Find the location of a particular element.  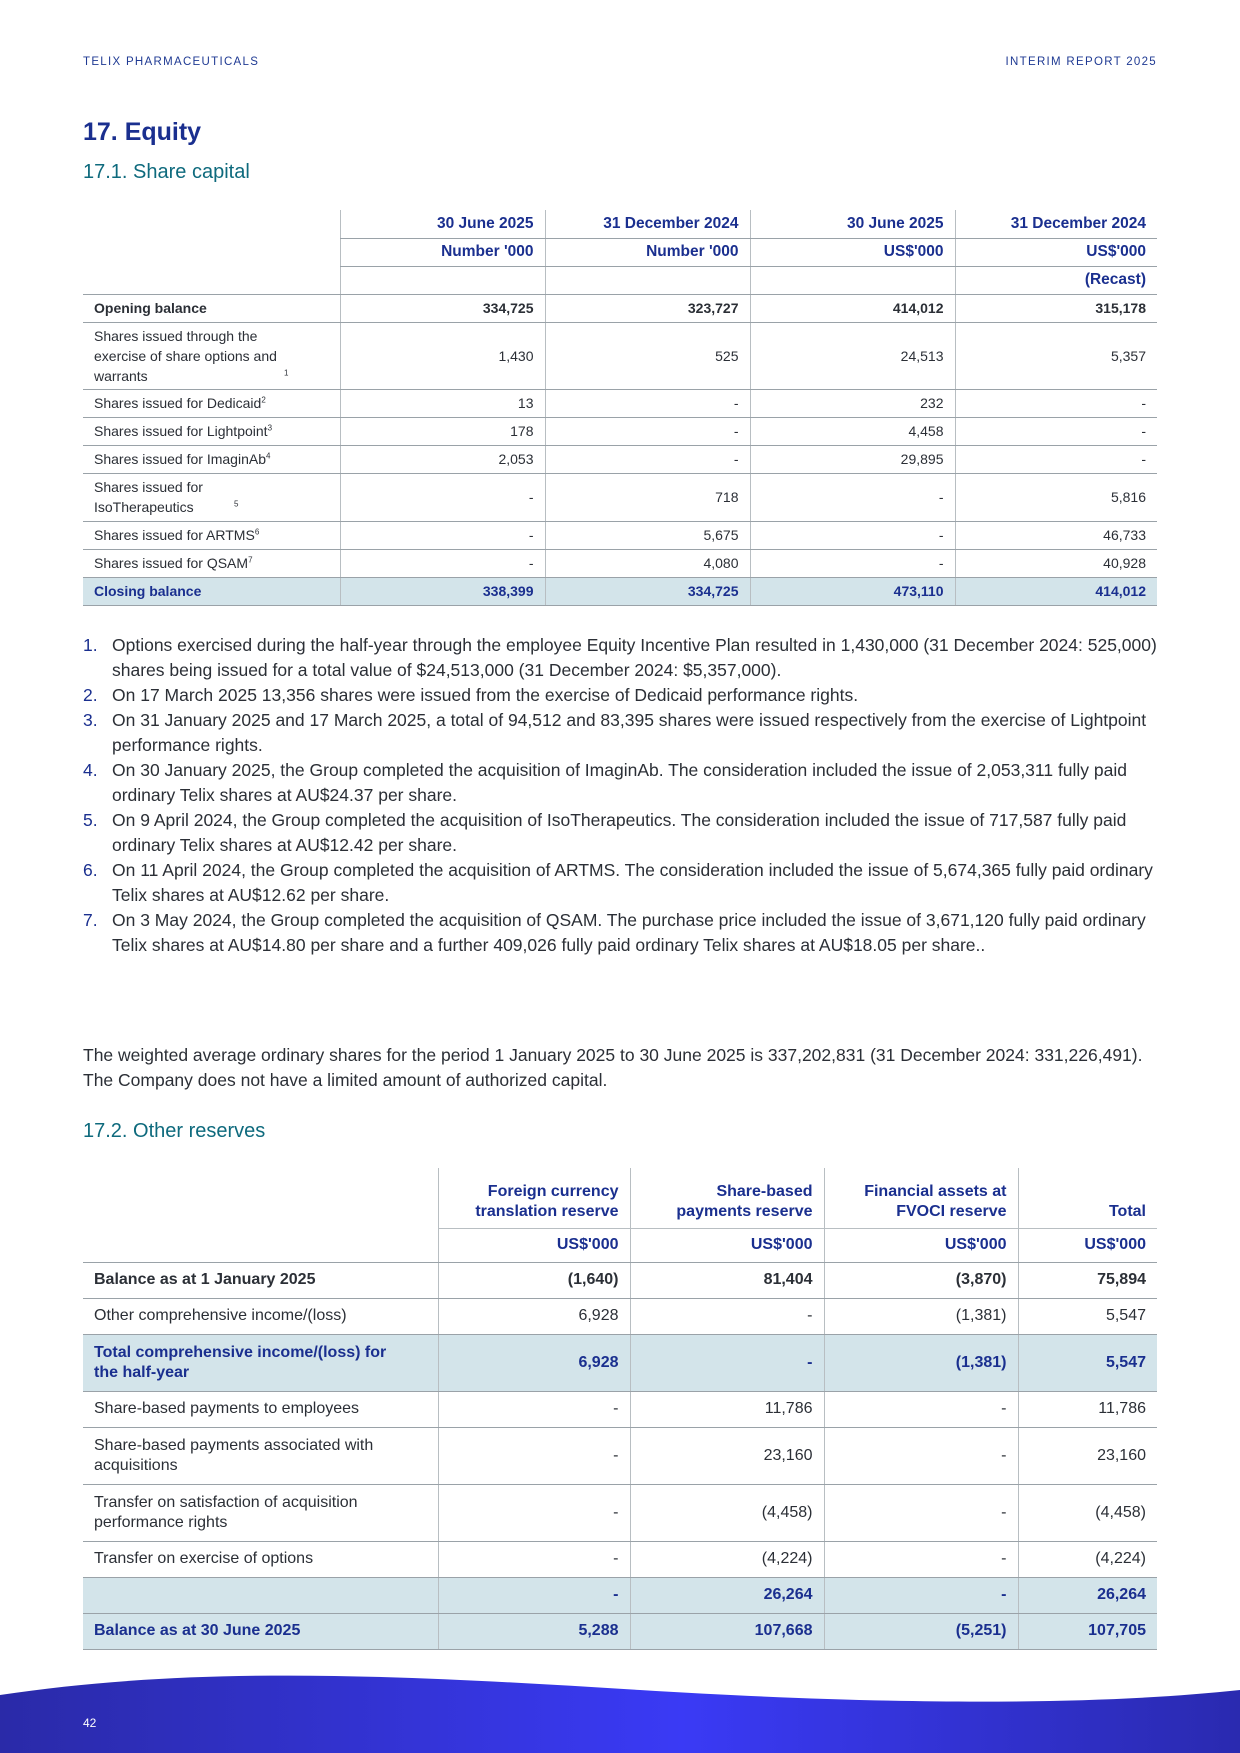

column-header: Number '000 is located at coordinates (647, 252).